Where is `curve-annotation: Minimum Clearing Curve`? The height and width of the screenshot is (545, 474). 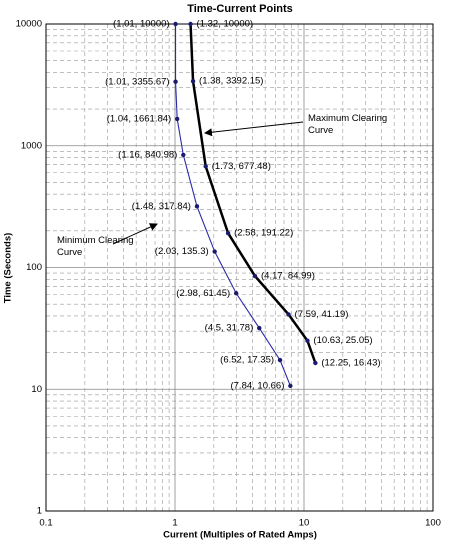
curve-annotation: Minimum Clearing Curve is located at coordinates (95, 246).